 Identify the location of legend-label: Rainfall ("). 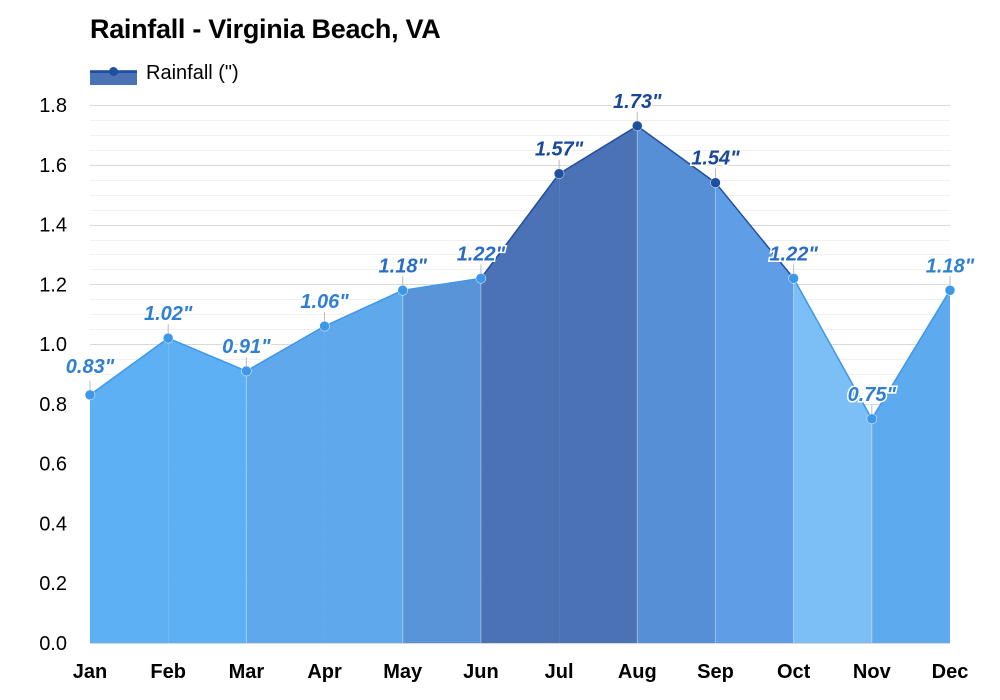
(192, 72).